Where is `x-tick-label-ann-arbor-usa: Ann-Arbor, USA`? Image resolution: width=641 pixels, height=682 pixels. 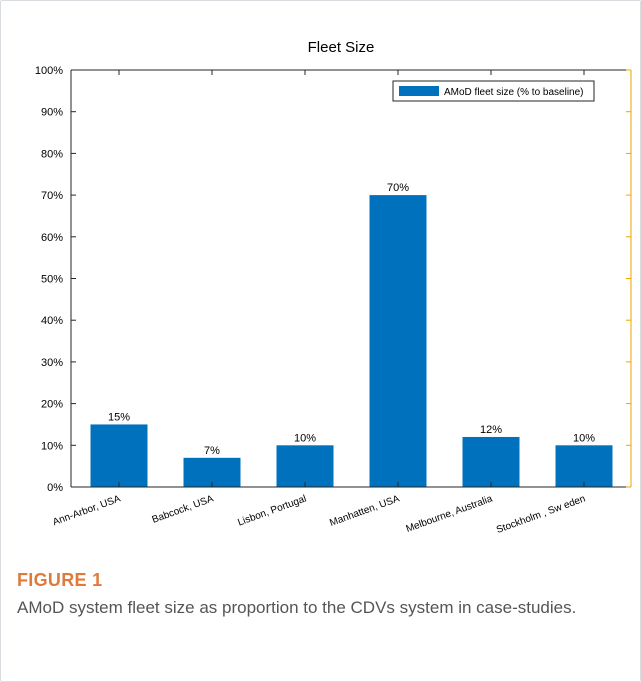 x-tick-label-ann-arbor-usa: Ann-Arbor, USA is located at coordinates (86, 510).